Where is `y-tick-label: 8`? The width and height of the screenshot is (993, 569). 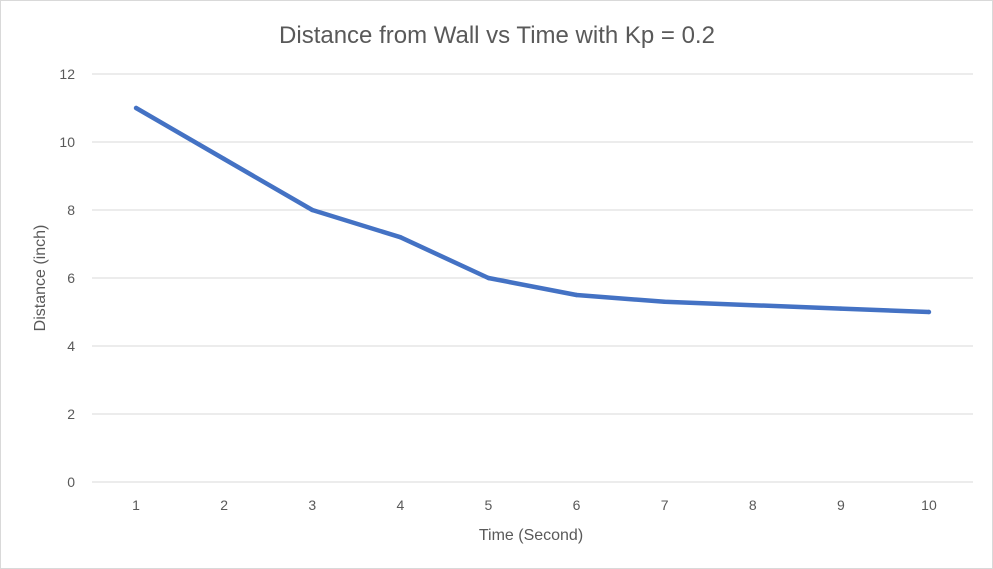 y-tick-label: 8 is located at coordinates (71, 210).